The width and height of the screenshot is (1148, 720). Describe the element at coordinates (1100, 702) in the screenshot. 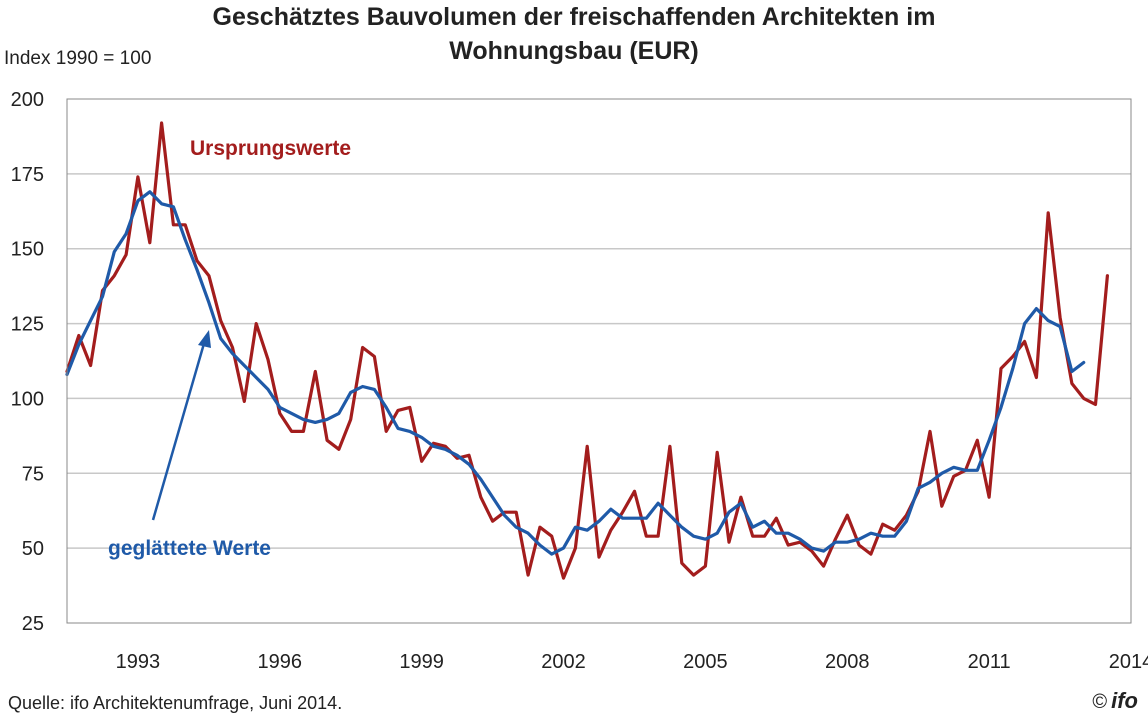

I see `copyright-symbol: ©` at that location.